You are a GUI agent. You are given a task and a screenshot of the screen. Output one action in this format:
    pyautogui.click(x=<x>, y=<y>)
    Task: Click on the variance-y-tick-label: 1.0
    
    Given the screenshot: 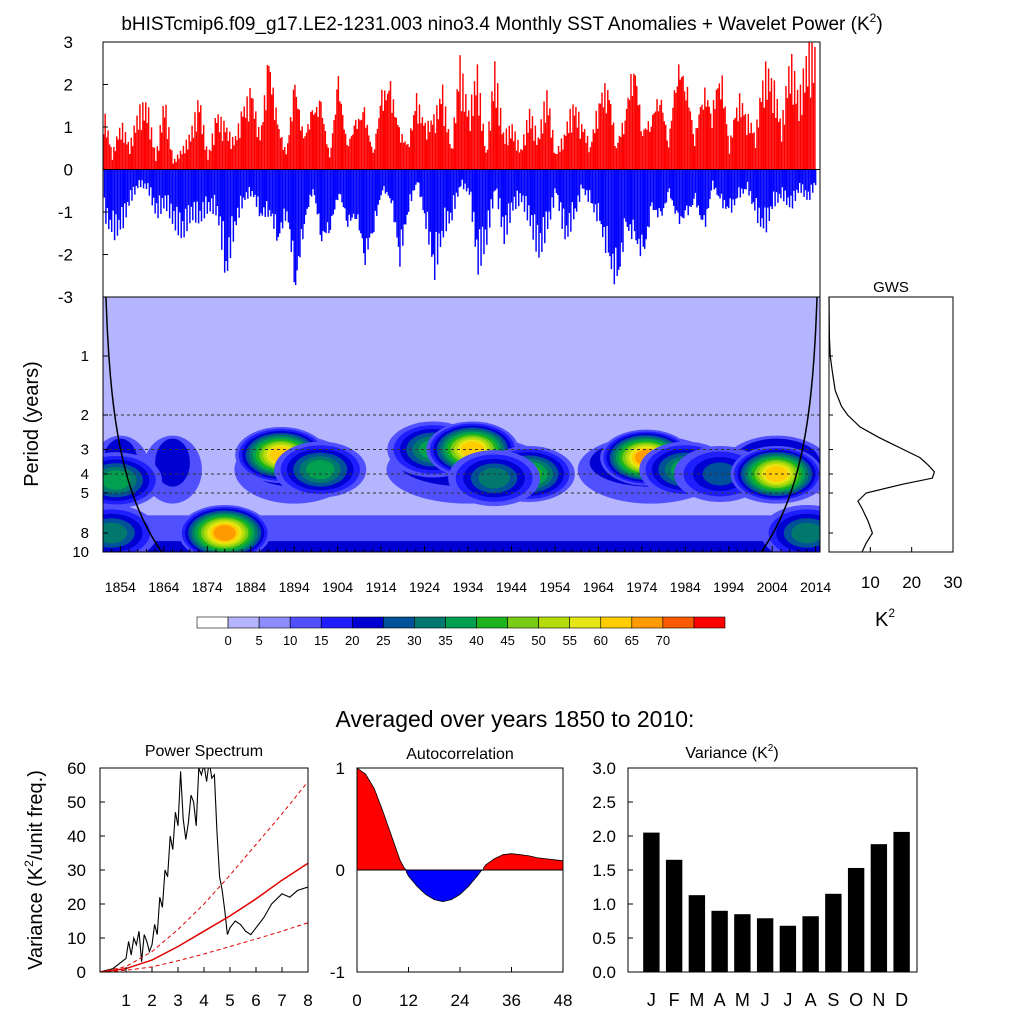 What is the action you would take?
    pyautogui.click(x=604, y=904)
    